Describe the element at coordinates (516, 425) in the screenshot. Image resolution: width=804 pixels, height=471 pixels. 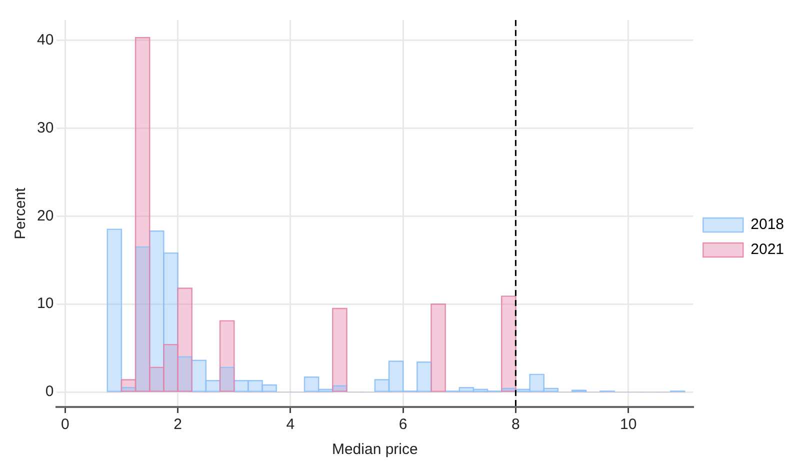
I see `x-tick-label: 8` at that location.